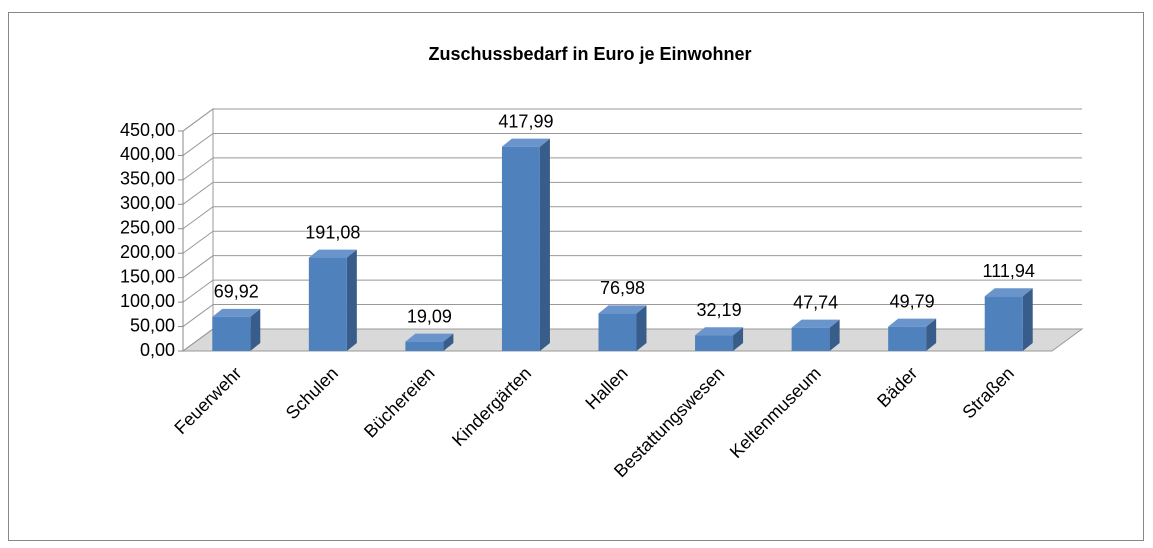 The width and height of the screenshot is (1153, 548). Describe the element at coordinates (236, 292) in the screenshot. I see `value-label: 69,92` at that location.